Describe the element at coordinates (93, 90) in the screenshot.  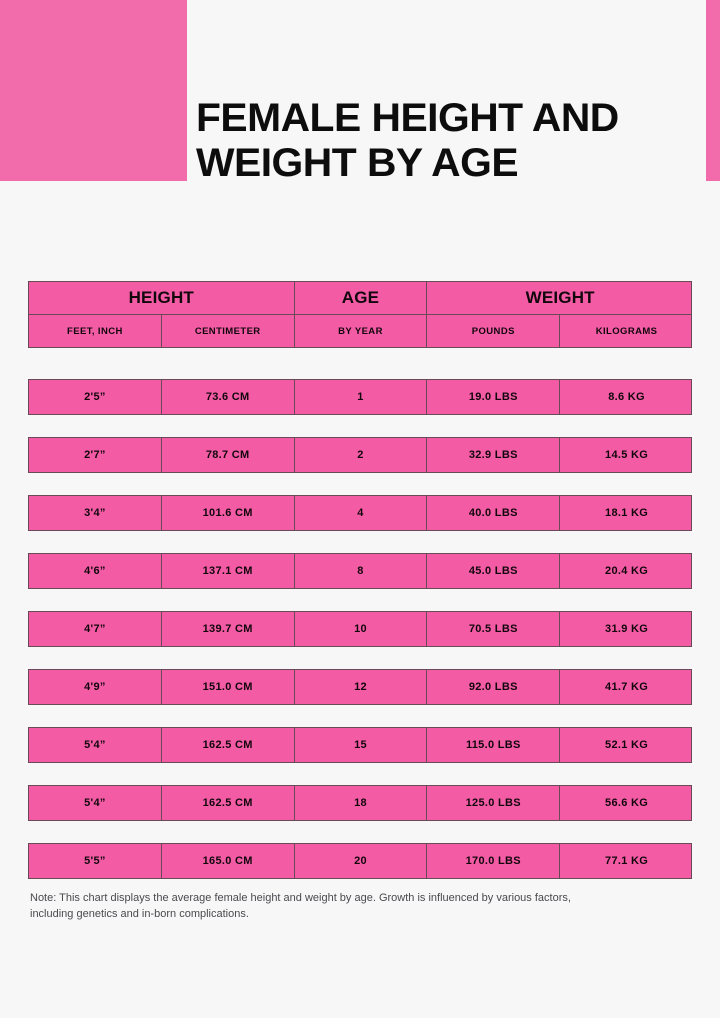
I see `decorative-pink-block-left` at that location.